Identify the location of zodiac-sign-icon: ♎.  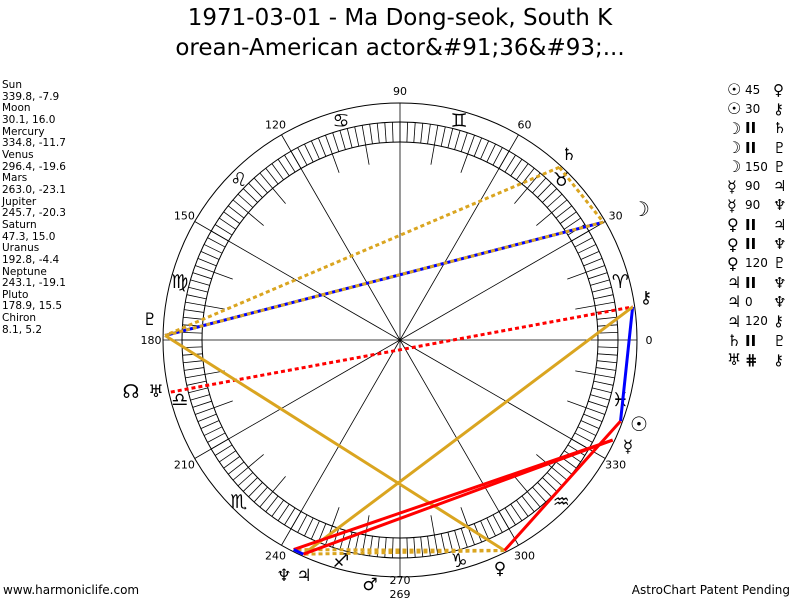
(179, 400).